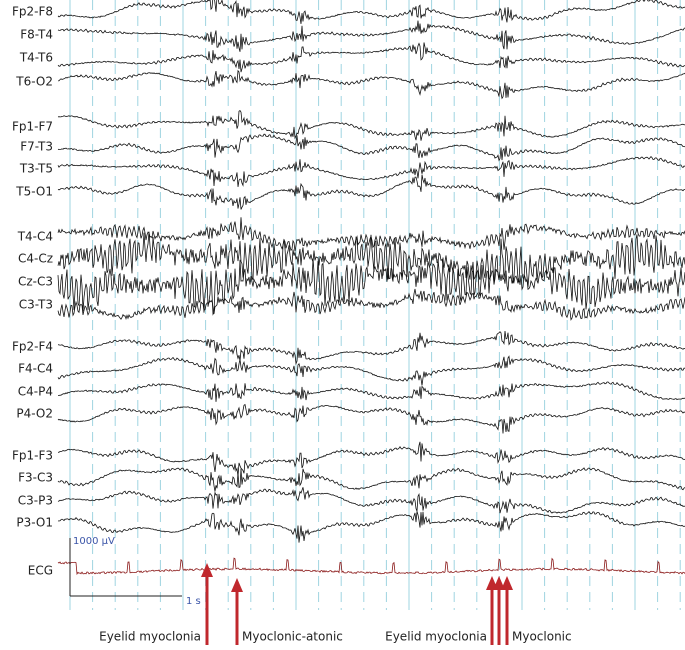 The height and width of the screenshot is (650, 685). Describe the element at coordinates (36, 58) in the screenshot. I see `channel-label: T4-T6` at that location.